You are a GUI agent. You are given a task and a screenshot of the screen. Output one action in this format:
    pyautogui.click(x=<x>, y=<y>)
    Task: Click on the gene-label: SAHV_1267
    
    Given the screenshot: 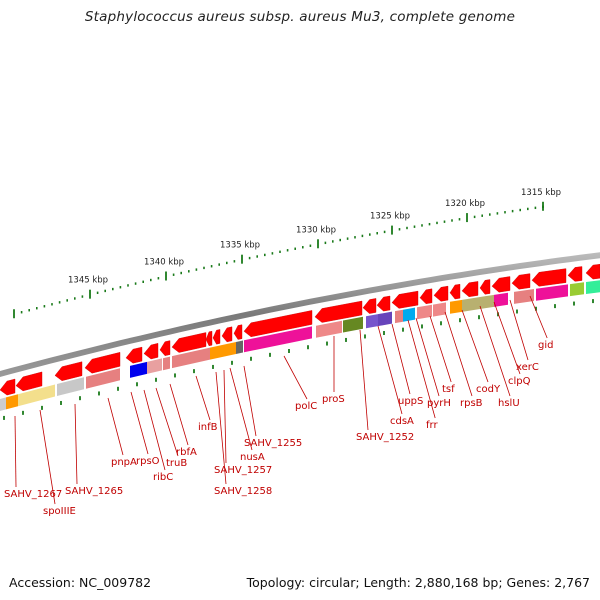 What is the action you would take?
    pyautogui.click(x=33, y=494)
    